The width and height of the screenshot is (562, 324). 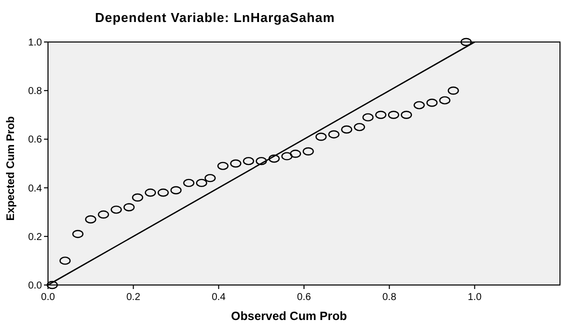 I want to click on x-tick-label: 0.4, so click(x=219, y=297).